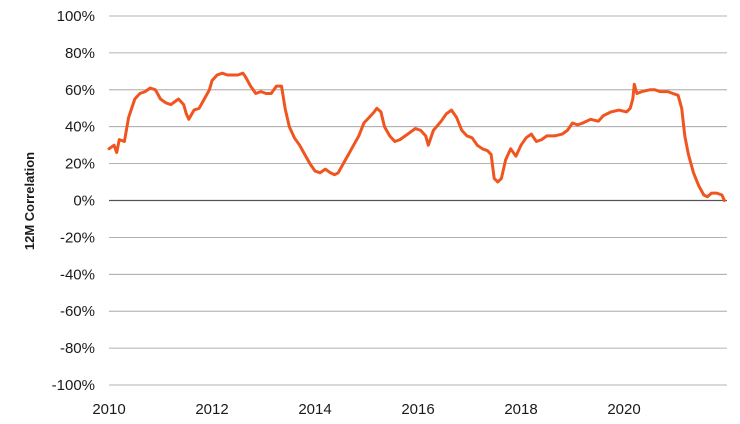  Describe the element at coordinates (314, 409) in the screenshot. I see `x-tick-label: 2014` at that location.